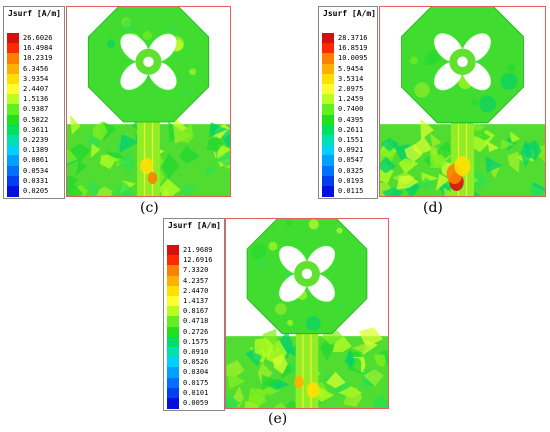  I want to click on legend-entry: 0.8167, so click(194, 312).